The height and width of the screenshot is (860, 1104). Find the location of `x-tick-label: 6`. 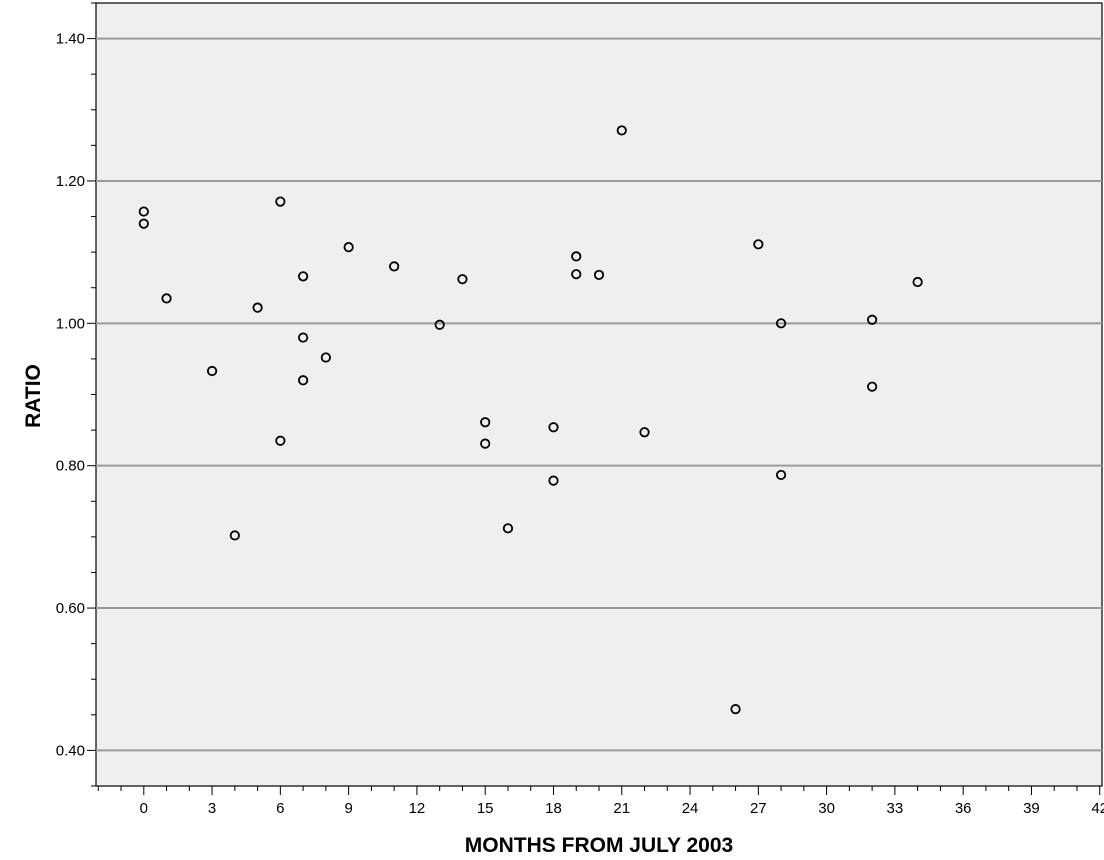

x-tick-label: 6 is located at coordinates (280, 808).